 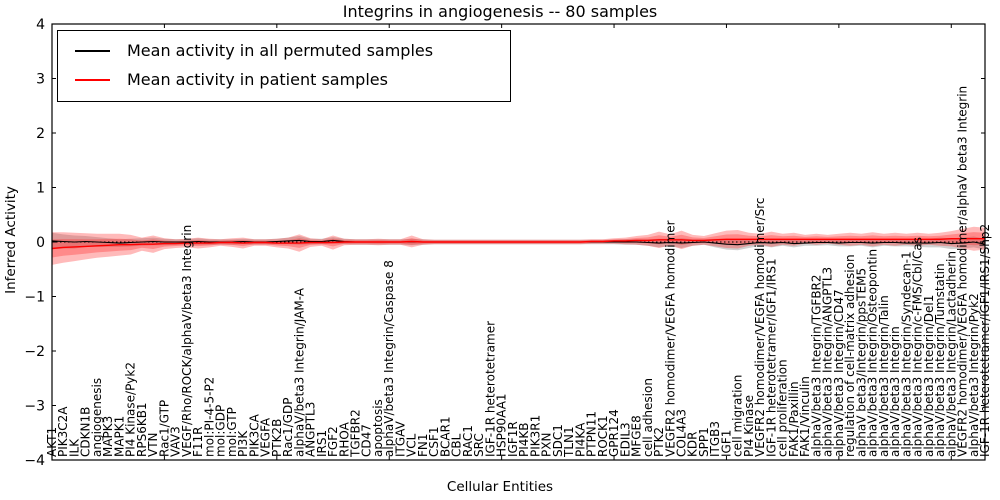 What do you see at coordinates (502, 425) in the screenshot?
I see `x-tick-label: HSP90AA1` at bounding box center [502, 425].